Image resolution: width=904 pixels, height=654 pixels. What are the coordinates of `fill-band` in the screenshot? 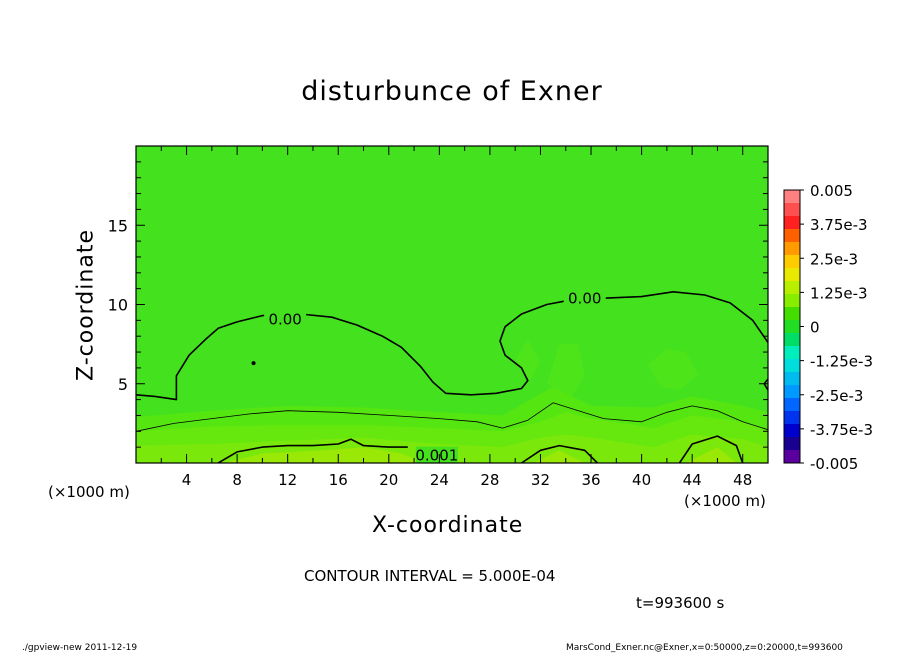 It's located at (480, 455).